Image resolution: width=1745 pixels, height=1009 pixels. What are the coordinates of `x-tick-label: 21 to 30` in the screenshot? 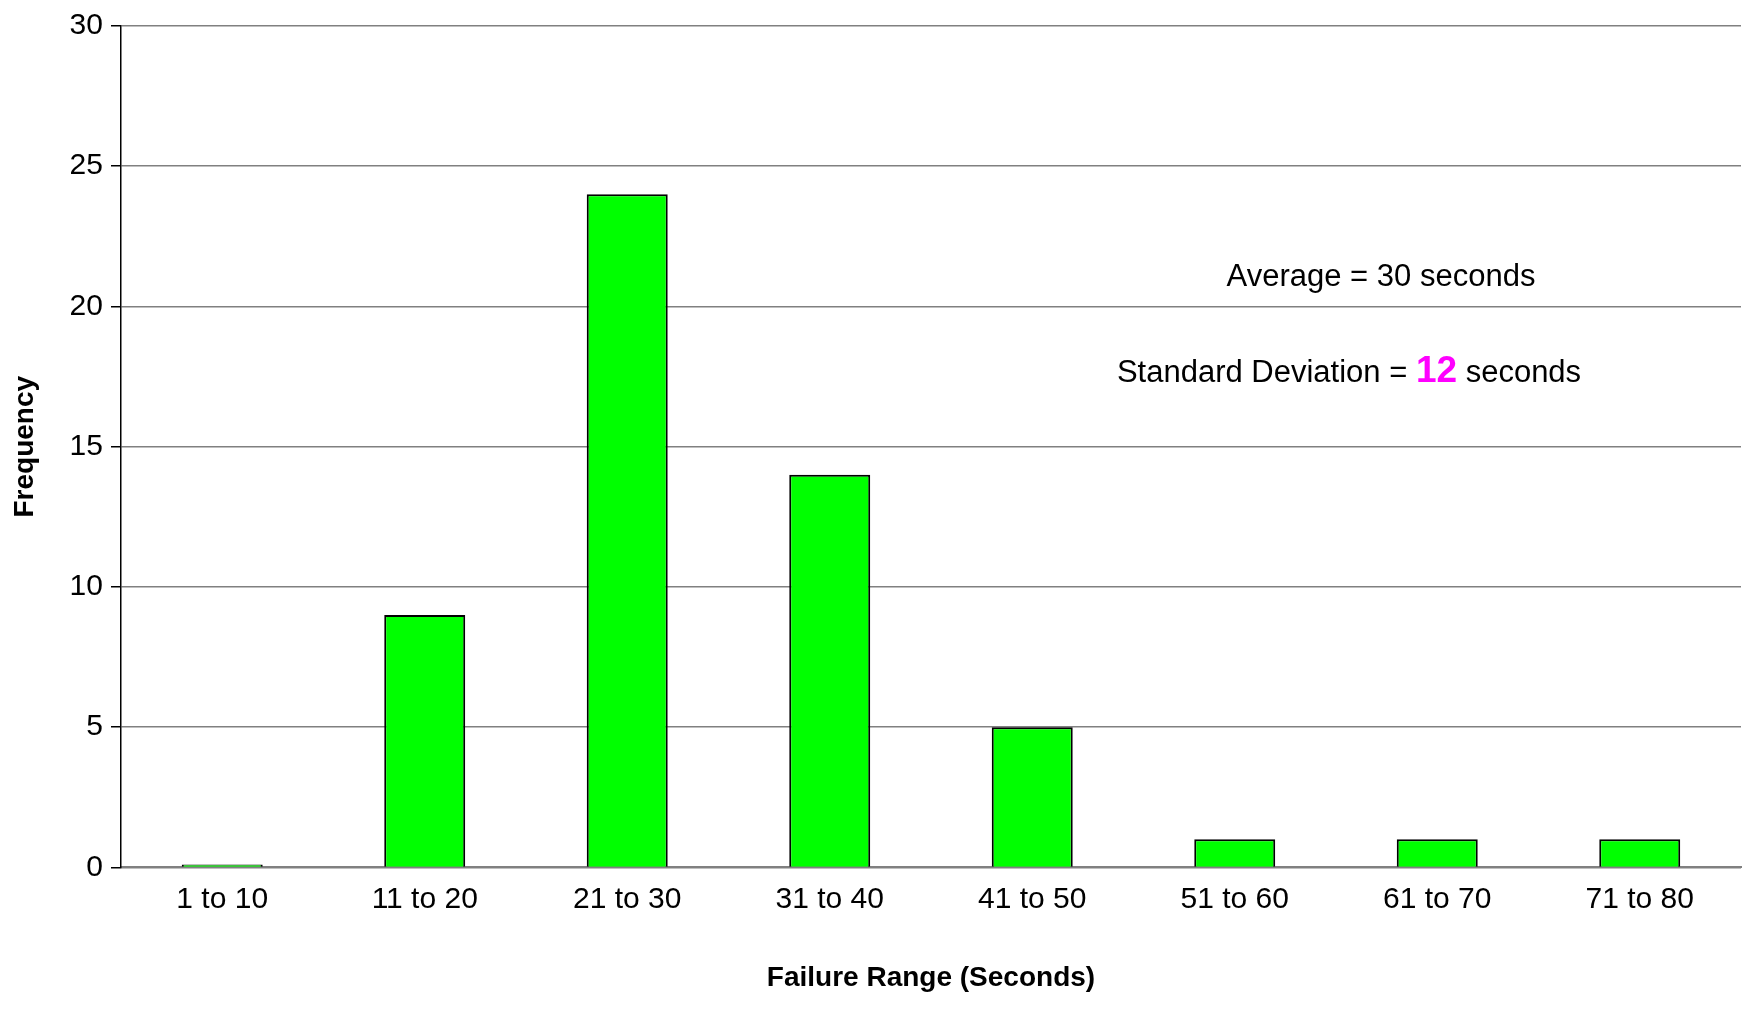 It's located at (627, 897).